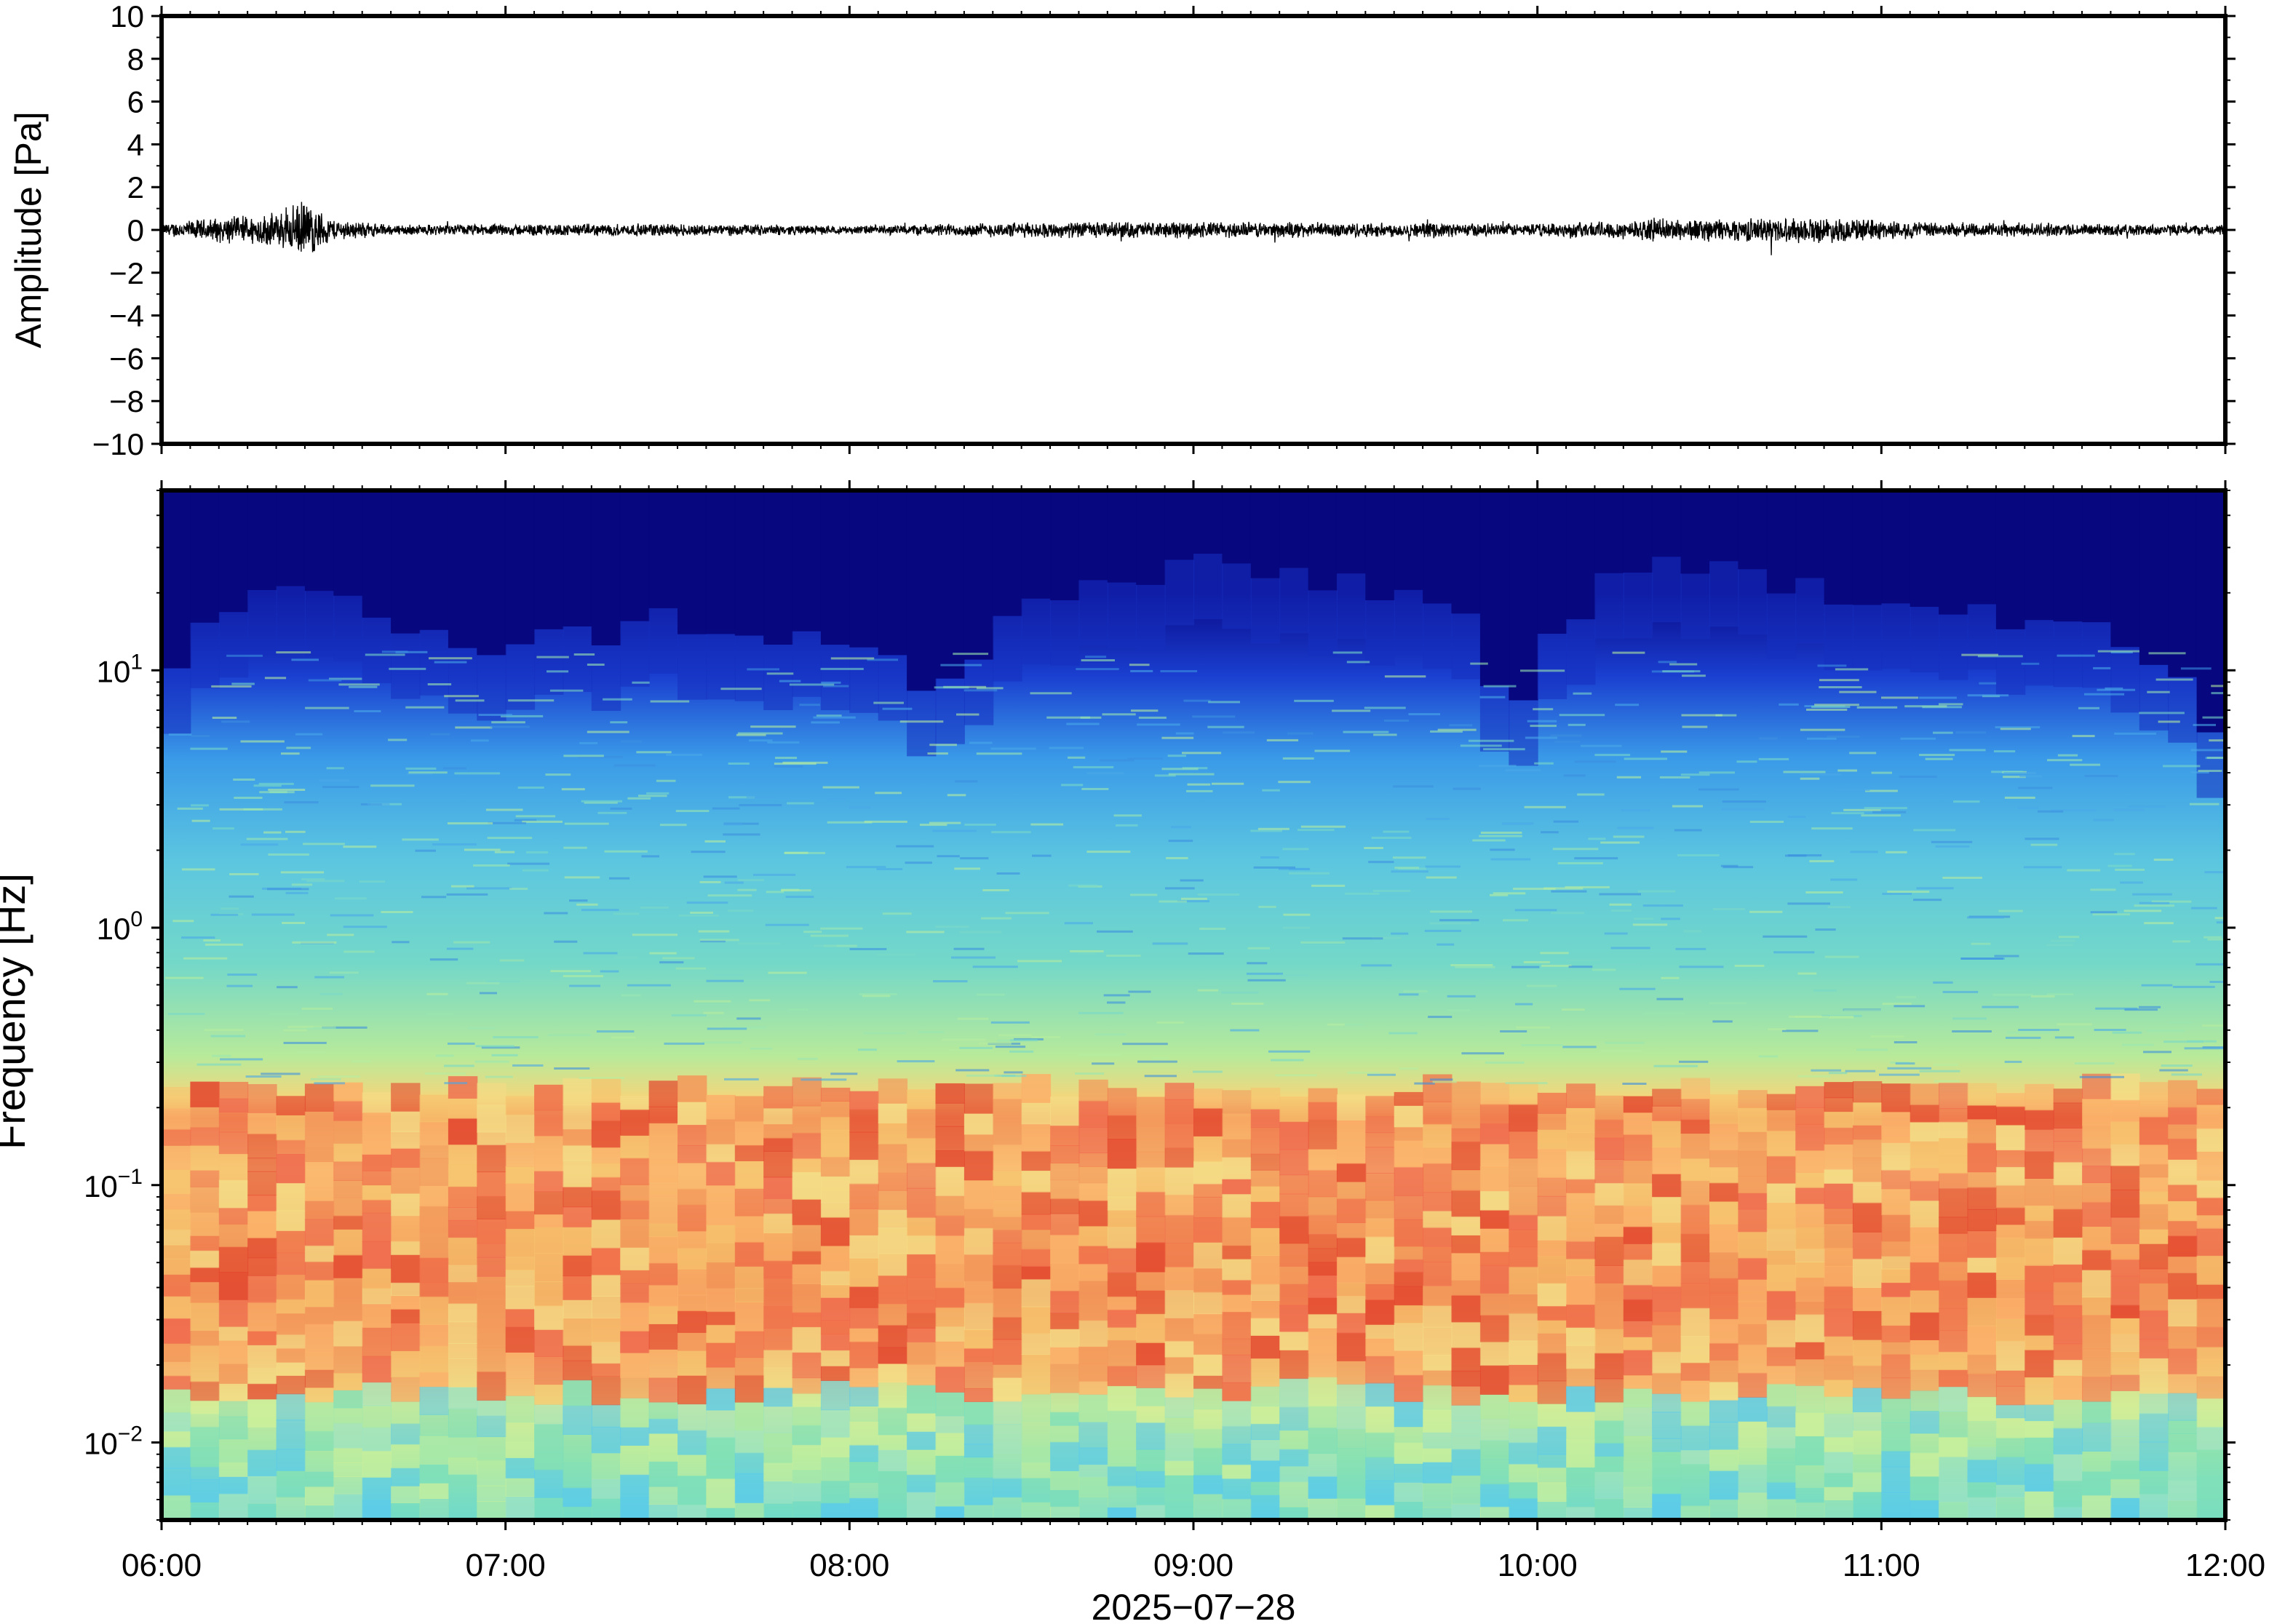 The height and width of the screenshot is (1624, 2269). I want to click on spectrogram-edge-shade, so click(1179, 593).